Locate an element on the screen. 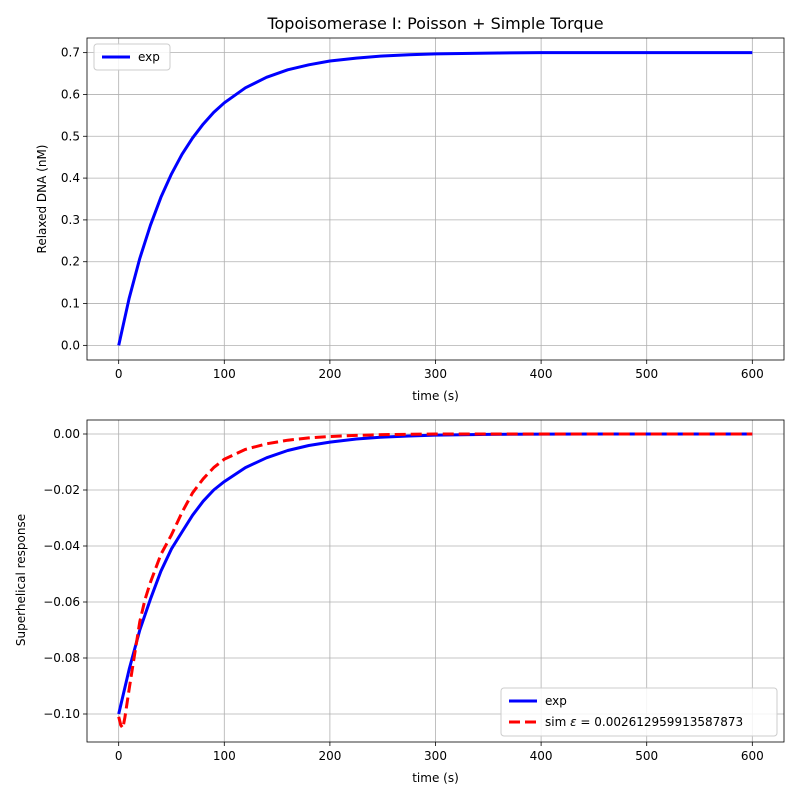 This screenshot has height=800, width=800. legend-entry: sim ε = 0.002612959913587873 is located at coordinates (644, 722).